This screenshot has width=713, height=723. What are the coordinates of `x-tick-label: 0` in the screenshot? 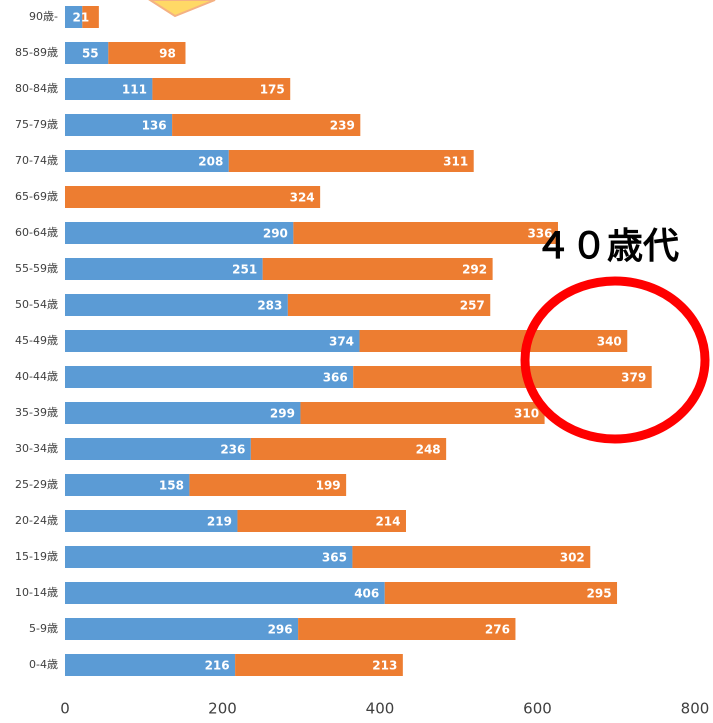 It's located at (65, 709).